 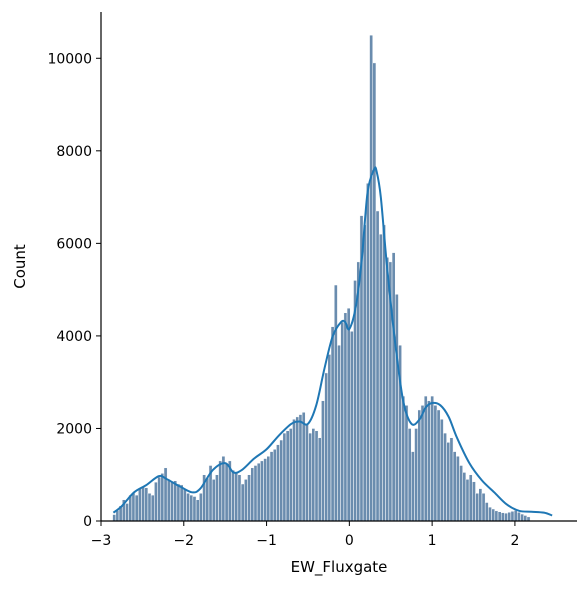 I want to click on y-tick-label: 0, so click(x=87, y=522).